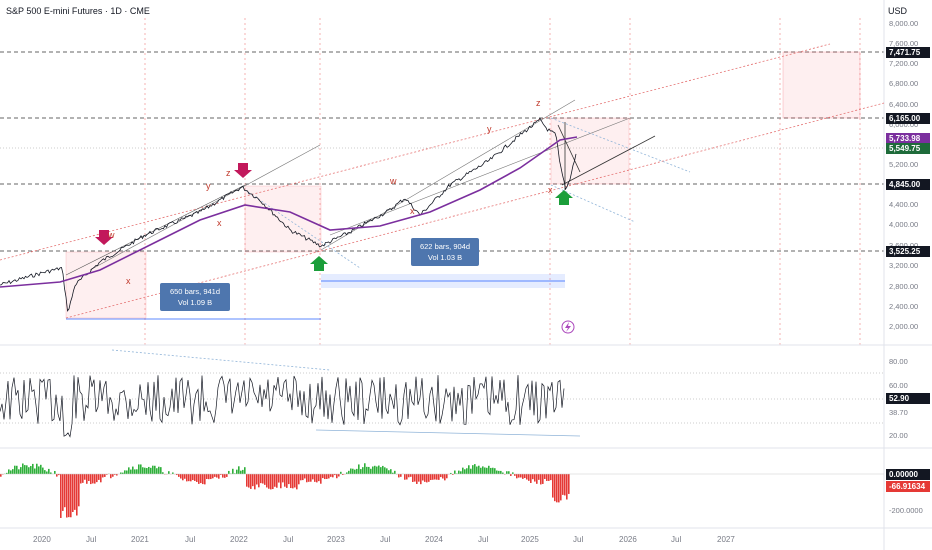 The height and width of the screenshot is (550, 932). I want to click on time-tick: 2023, so click(336, 539).